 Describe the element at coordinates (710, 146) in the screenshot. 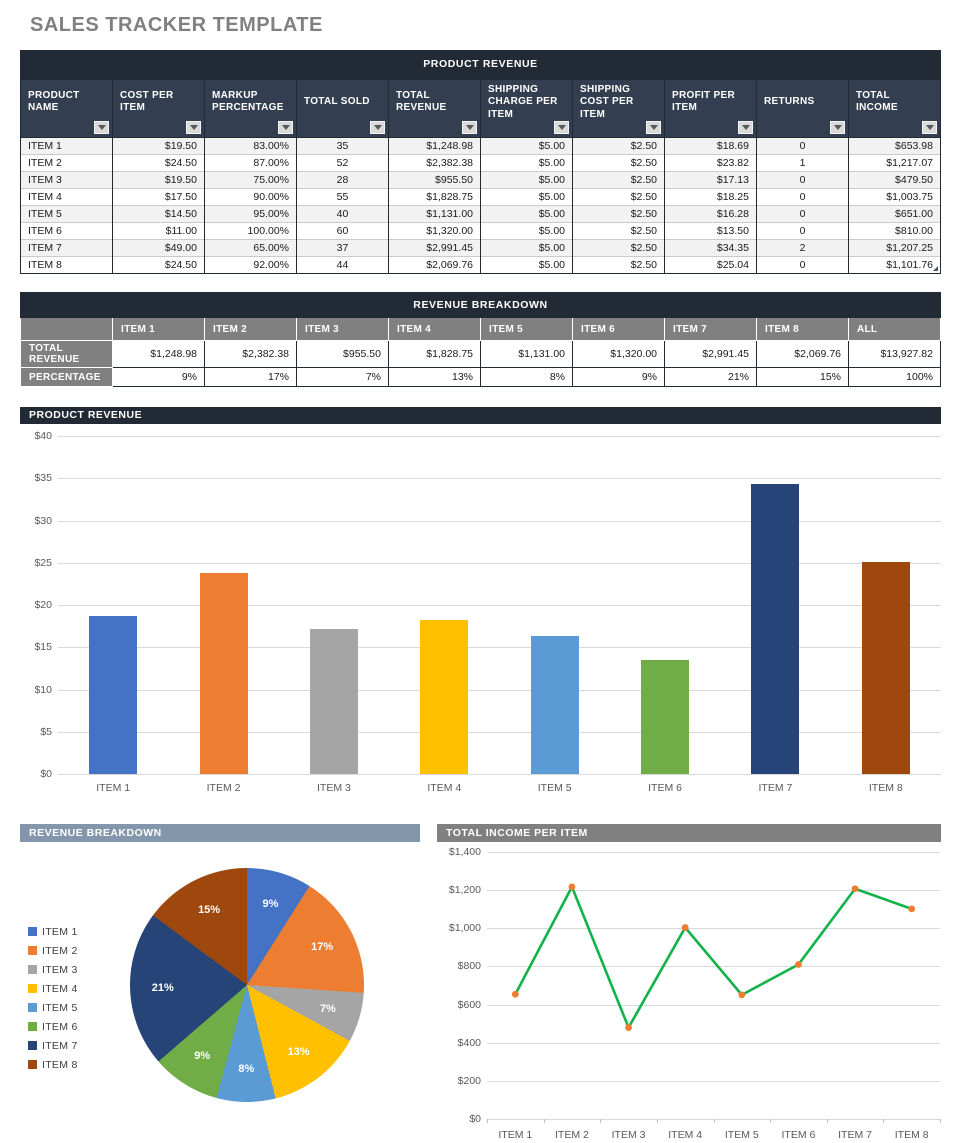

I see `table-cell: $18.69` at that location.